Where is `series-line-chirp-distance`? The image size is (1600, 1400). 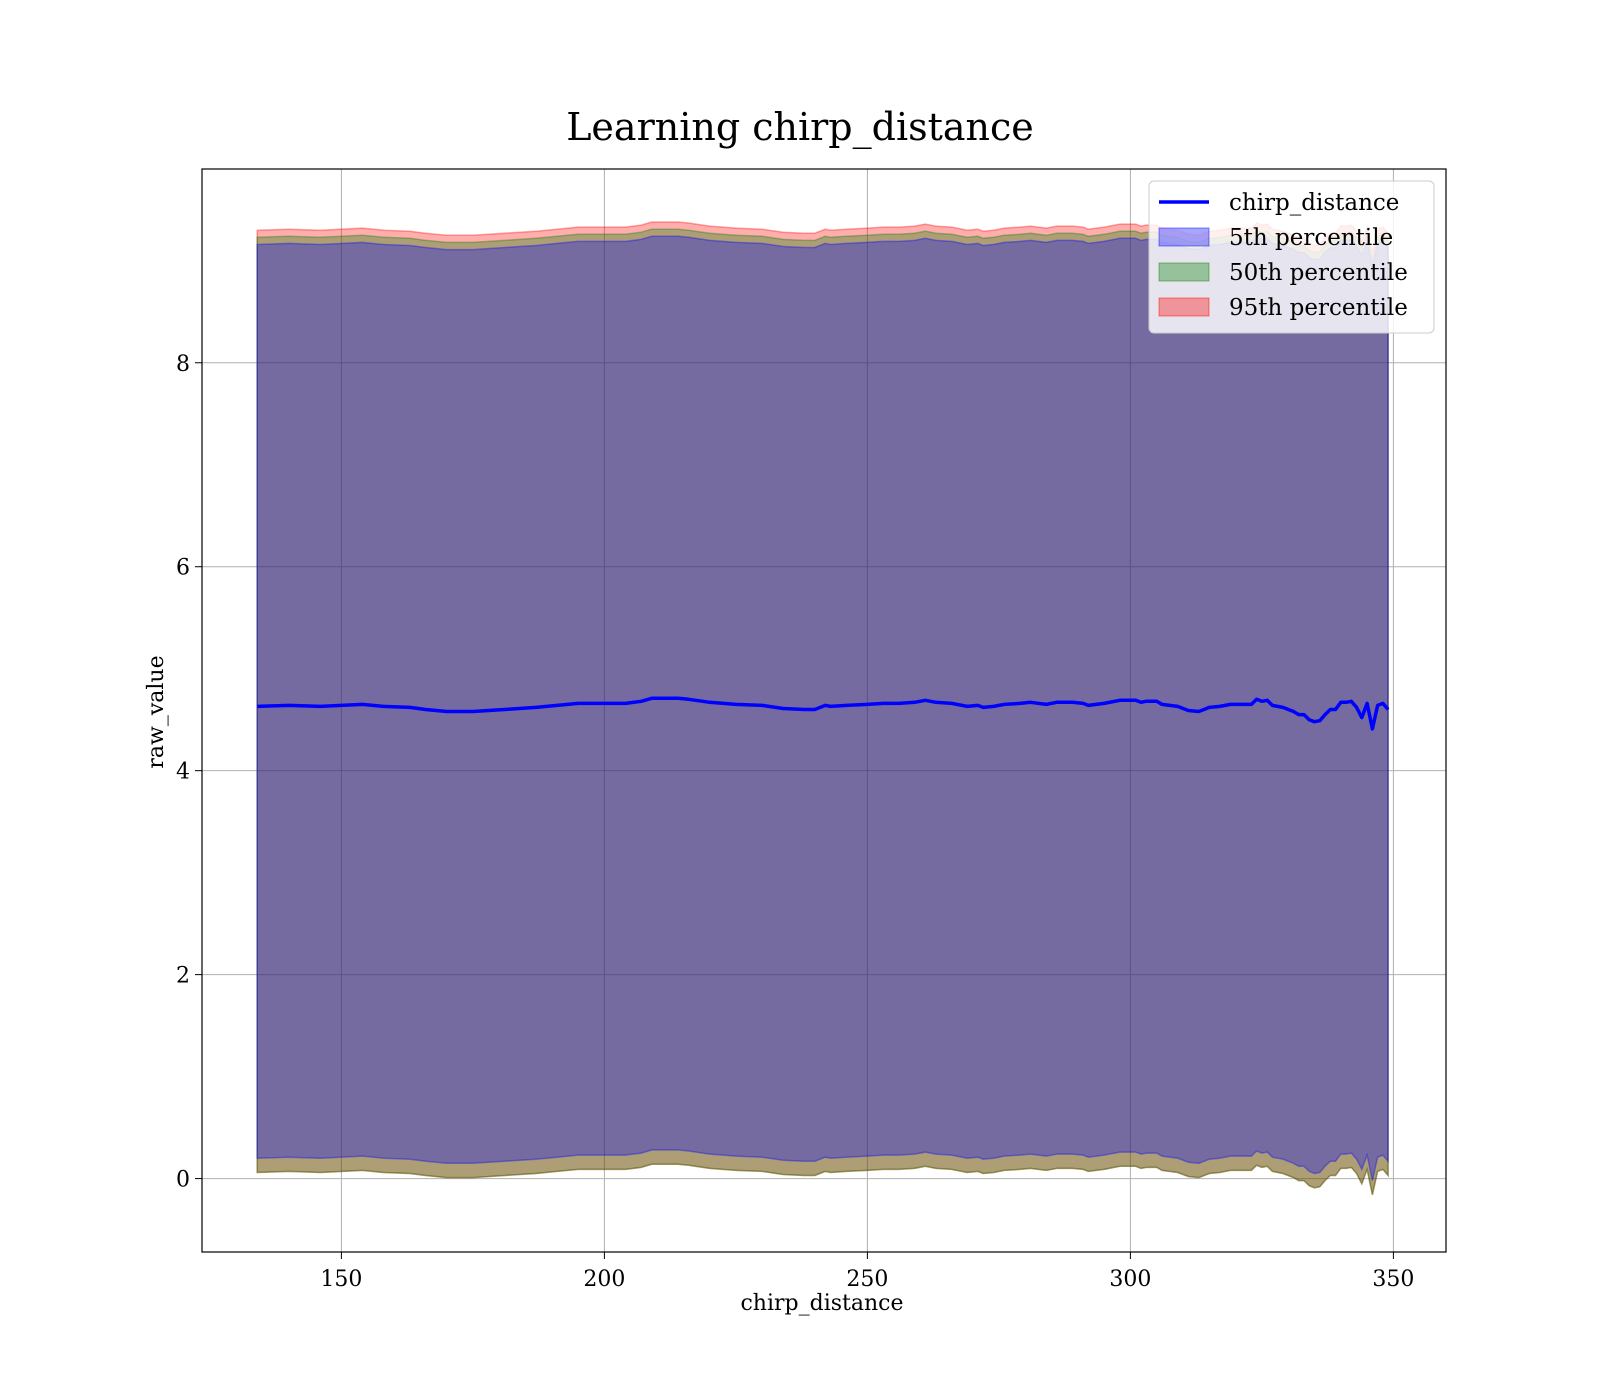 series-line-chirp-distance is located at coordinates (823, 713).